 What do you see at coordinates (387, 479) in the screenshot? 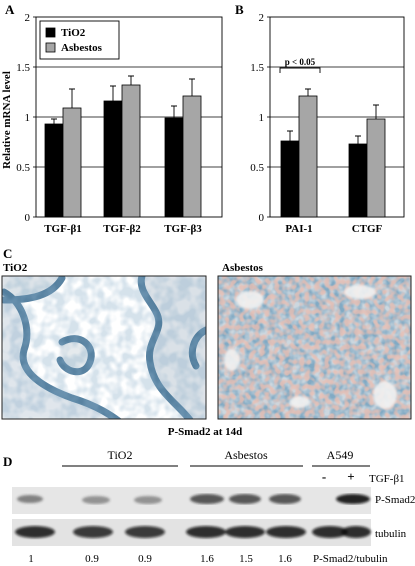
I see `treatment-label: TGF-β1` at bounding box center [387, 479].